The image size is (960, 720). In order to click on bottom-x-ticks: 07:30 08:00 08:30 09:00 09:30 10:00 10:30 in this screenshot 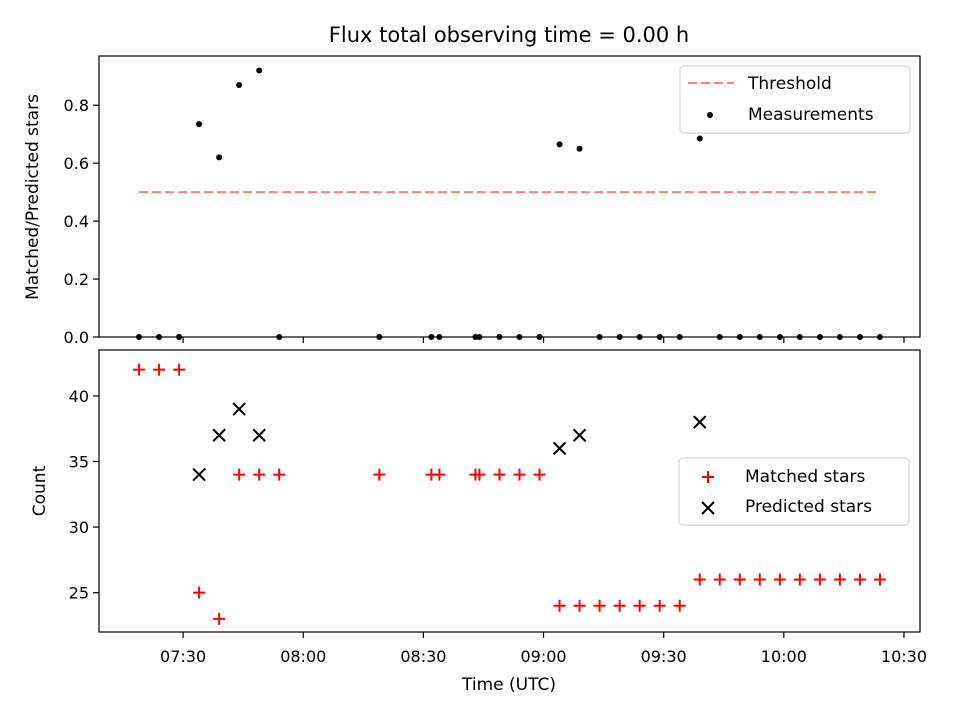, I will do `click(543, 649)`.